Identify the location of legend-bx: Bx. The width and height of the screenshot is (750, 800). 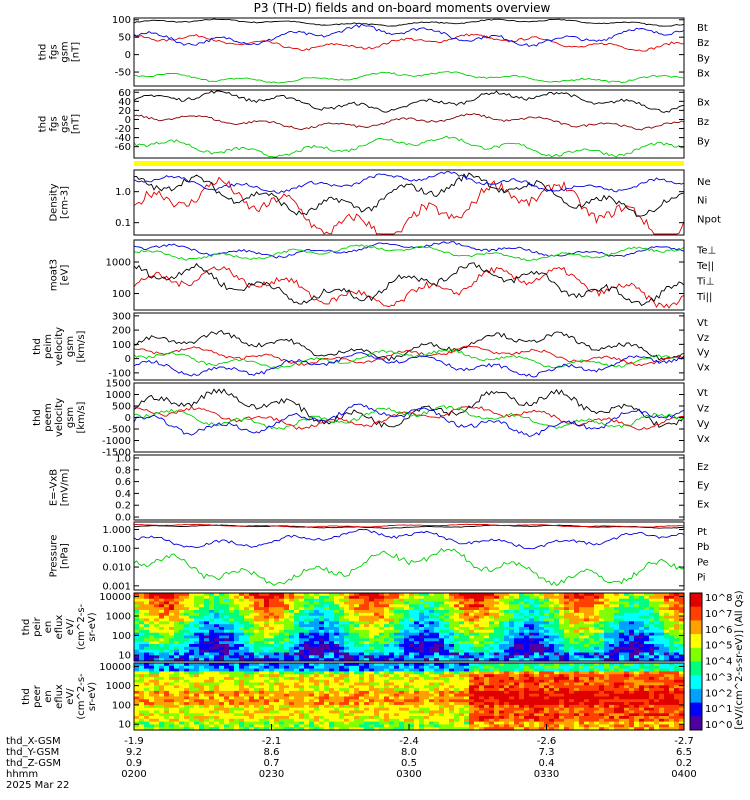
(703, 73).